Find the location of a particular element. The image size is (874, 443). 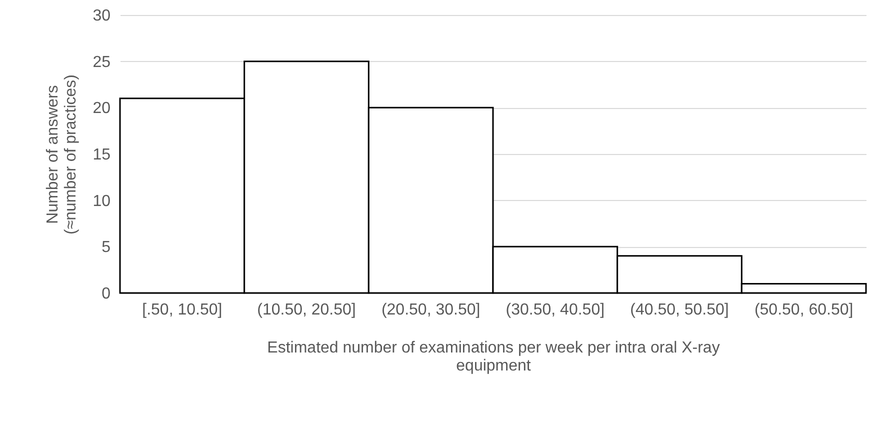

x-tick-label: (10.50, 20.50] is located at coordinates (306, 310).